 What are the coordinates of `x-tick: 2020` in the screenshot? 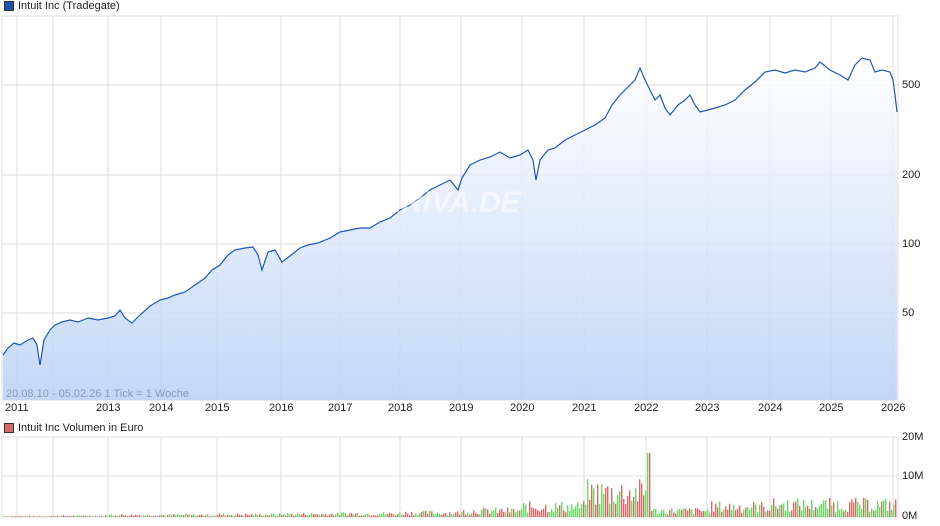 It's located at (522, 408).